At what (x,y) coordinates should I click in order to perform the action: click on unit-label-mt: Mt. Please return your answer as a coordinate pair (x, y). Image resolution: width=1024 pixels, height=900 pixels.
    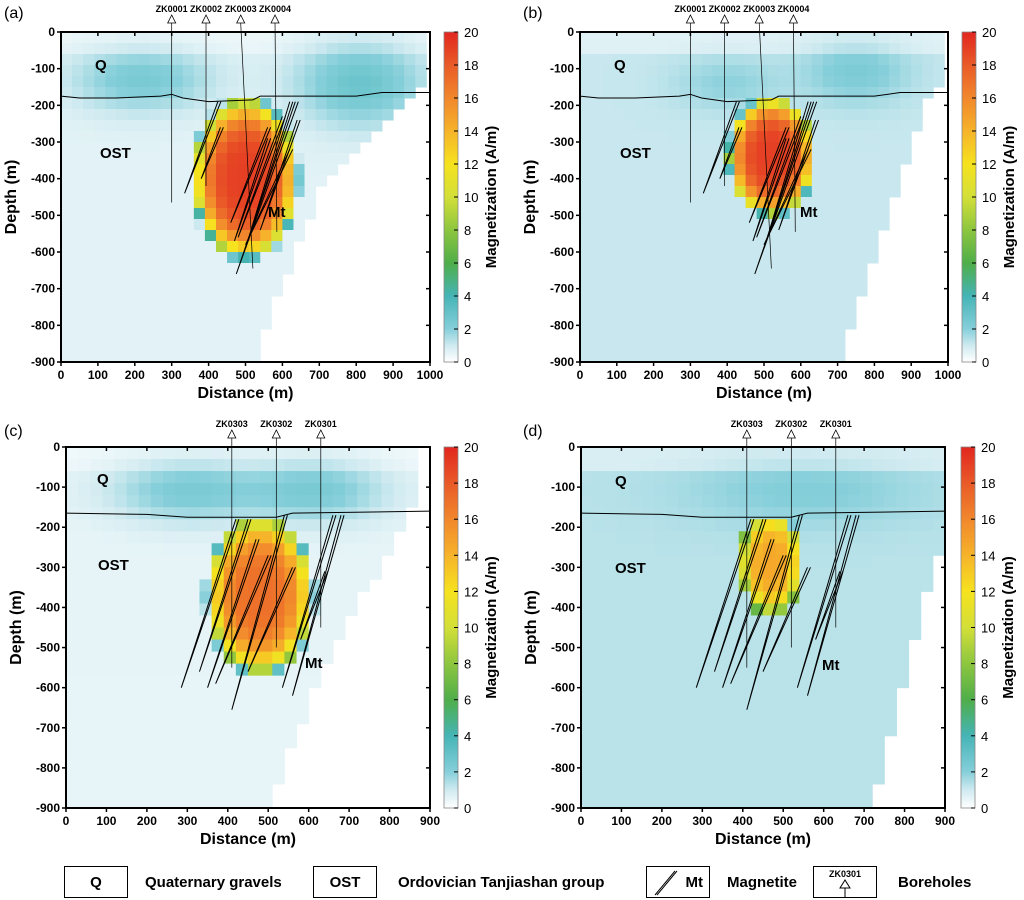
    Looking at the image, I should click on (809, 212).